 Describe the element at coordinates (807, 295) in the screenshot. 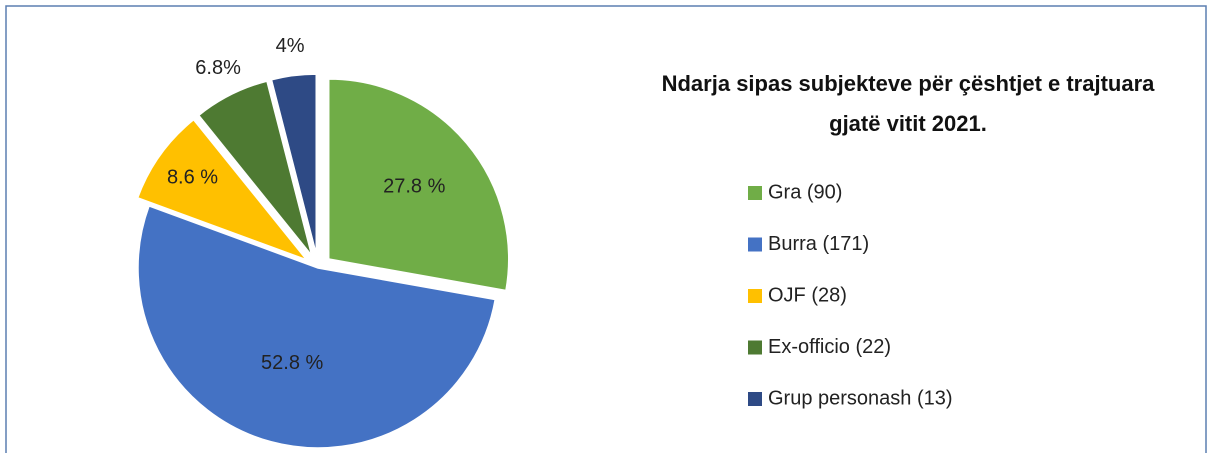

I see `legend-label: OJF (28)` at that location.